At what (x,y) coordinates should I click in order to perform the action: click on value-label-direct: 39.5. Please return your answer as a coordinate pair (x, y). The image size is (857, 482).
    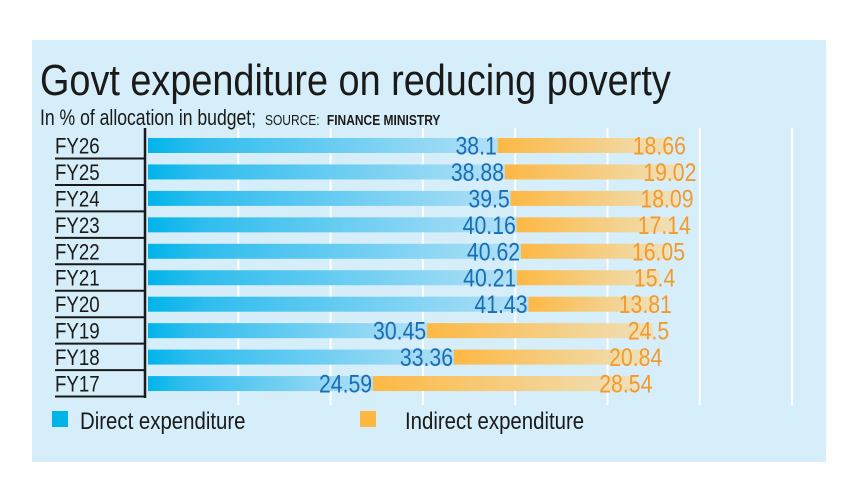
    Looking at the image, I should click on (488, 199).